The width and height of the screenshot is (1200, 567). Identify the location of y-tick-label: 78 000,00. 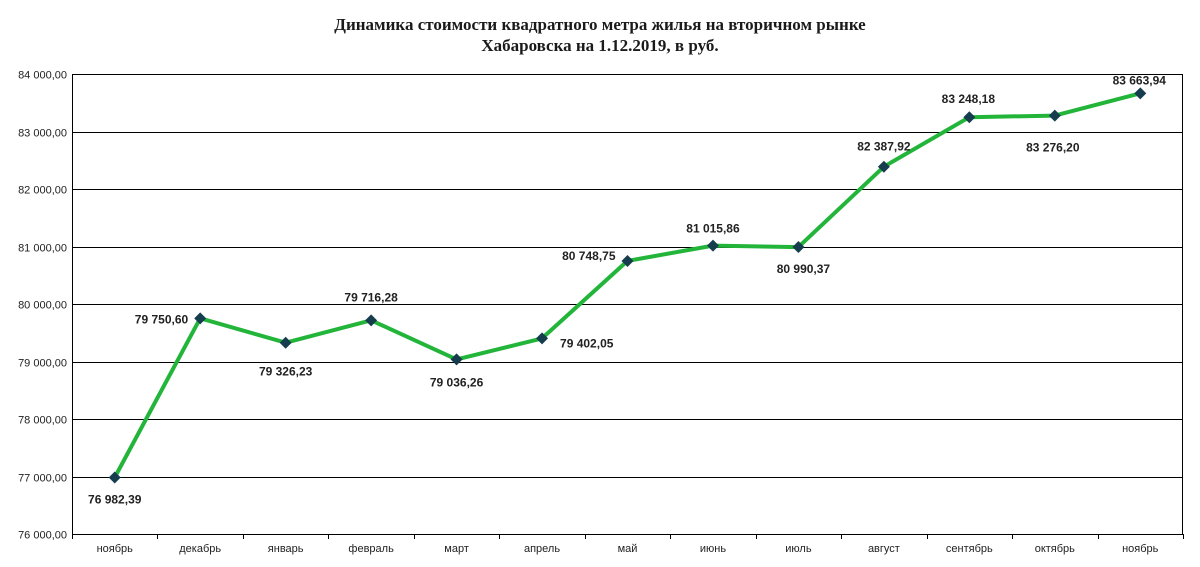
(42, 421).